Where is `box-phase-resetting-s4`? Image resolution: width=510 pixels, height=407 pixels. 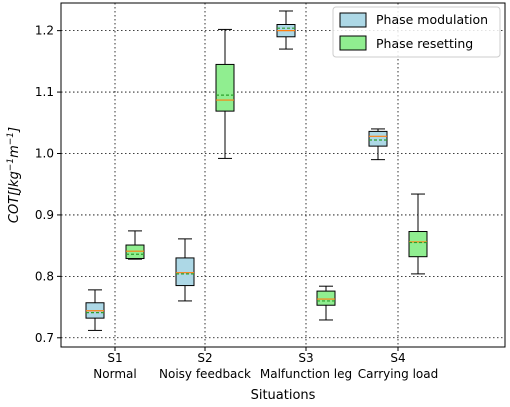 box-phase-resetting-s4 is located at coordinates (418, 234).